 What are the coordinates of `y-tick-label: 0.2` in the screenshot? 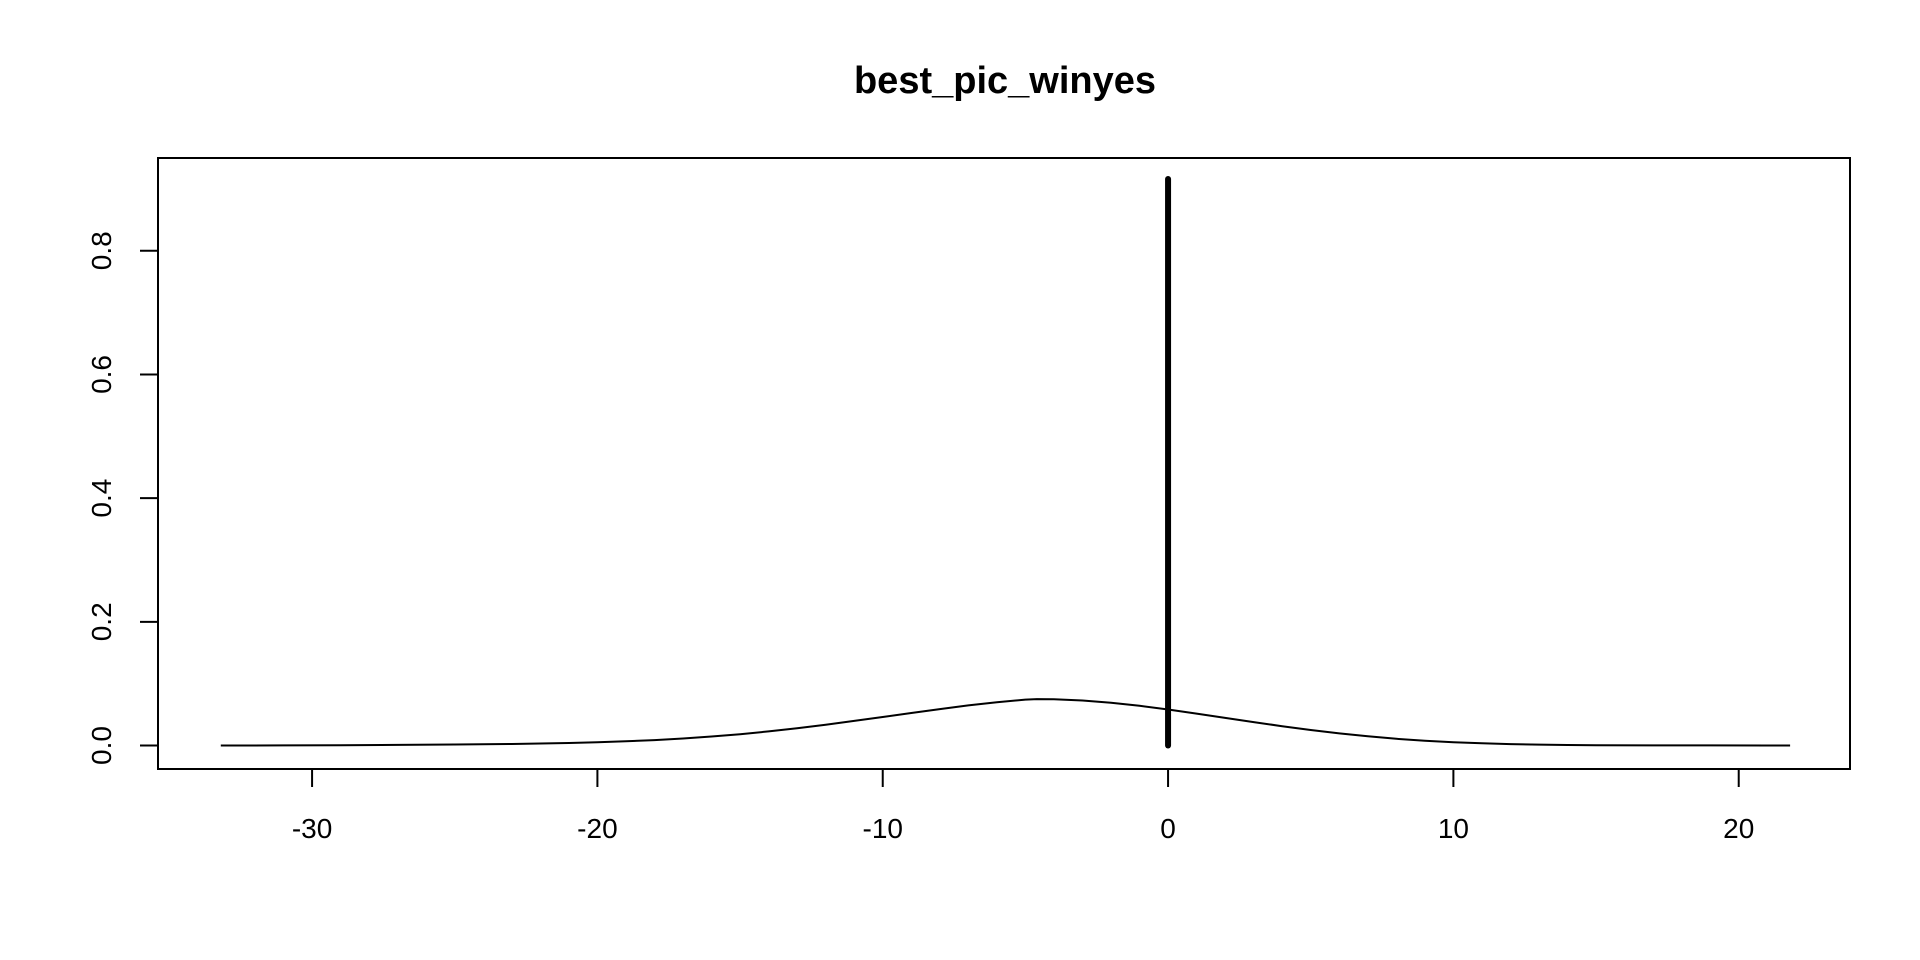 It's located at (101, 621).